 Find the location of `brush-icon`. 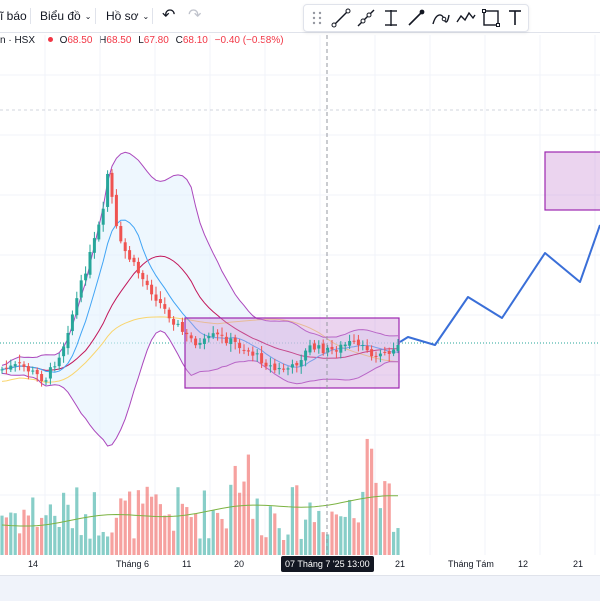

brush-icon is located at coordinates (416, 18).